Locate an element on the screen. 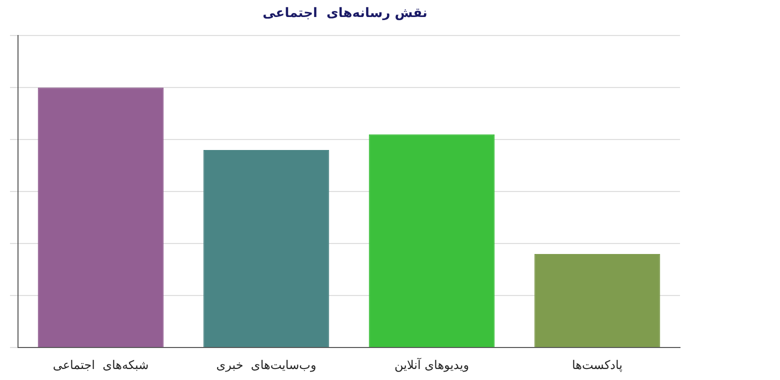 Image resolution: width=780 pixels, height=380 pixels. x-tick-label: شبکه‌های اجتماعی is located at coordinates (100, 365).